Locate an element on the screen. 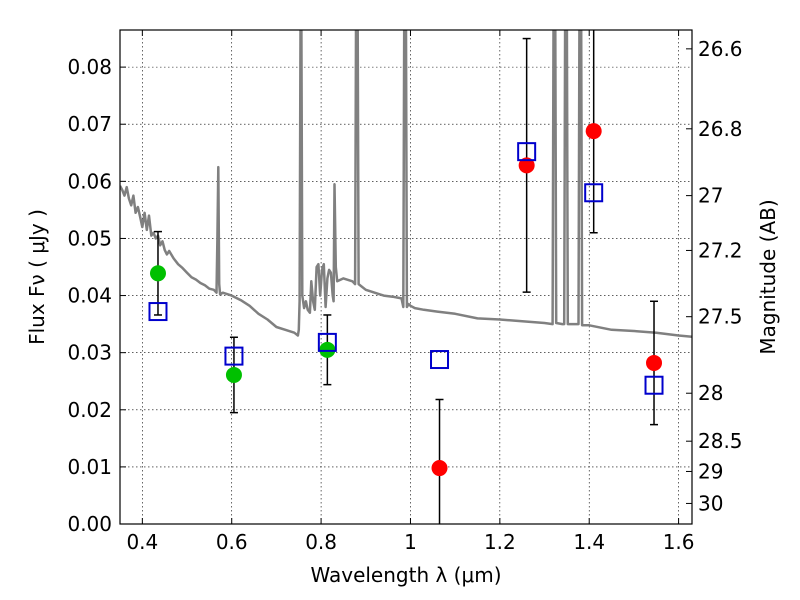 The height and width of the screenshot is (600, 800). y2-tick-label: 26.8 is located at coordinates (720, 129).